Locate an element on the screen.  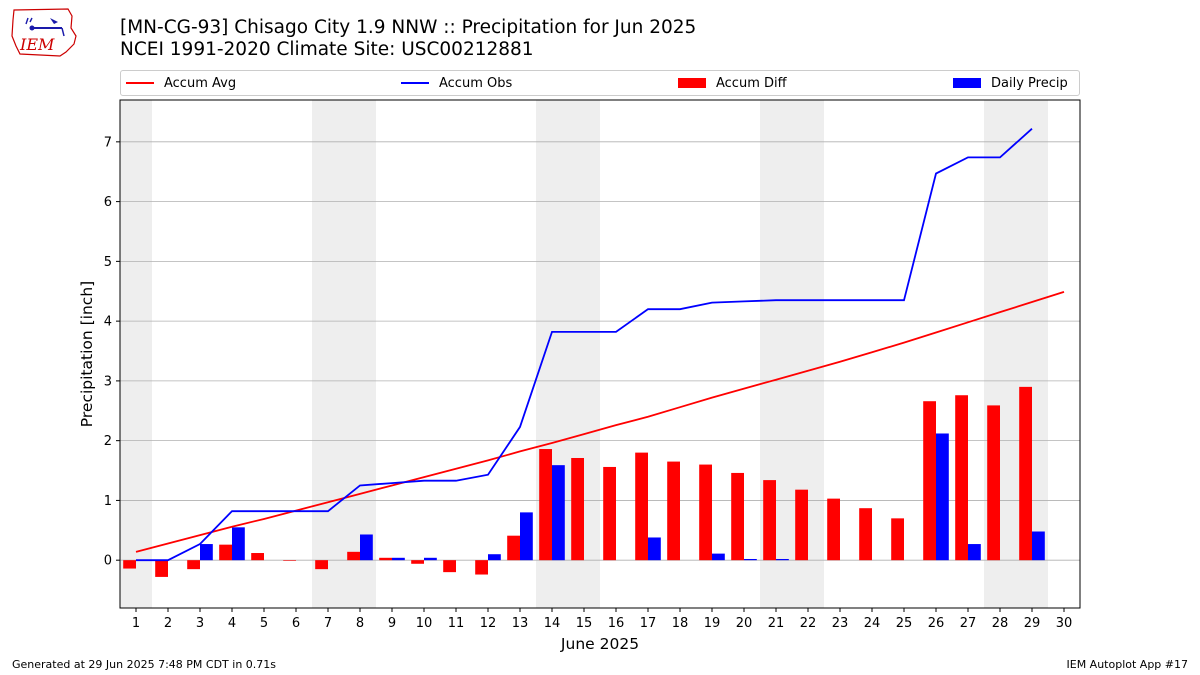
x-tick-label-4: 4 is located at coordinates (232, 623).